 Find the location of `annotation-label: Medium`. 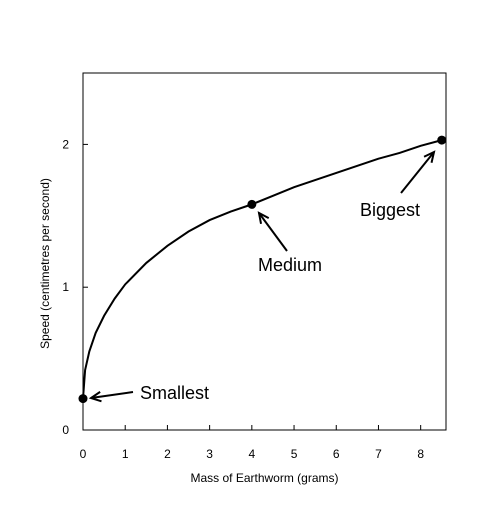

annotation-label: Medium is located at coordinates (290, 265).